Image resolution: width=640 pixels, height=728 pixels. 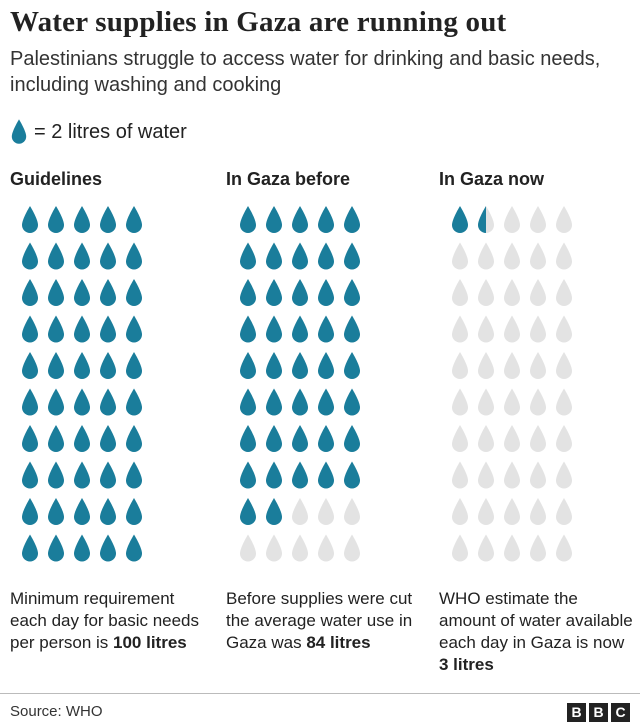 What do you see at coordinates (466, 664) in the screenshot?
I see `caption-value: 3 litres` at bounding box center [466, 664].